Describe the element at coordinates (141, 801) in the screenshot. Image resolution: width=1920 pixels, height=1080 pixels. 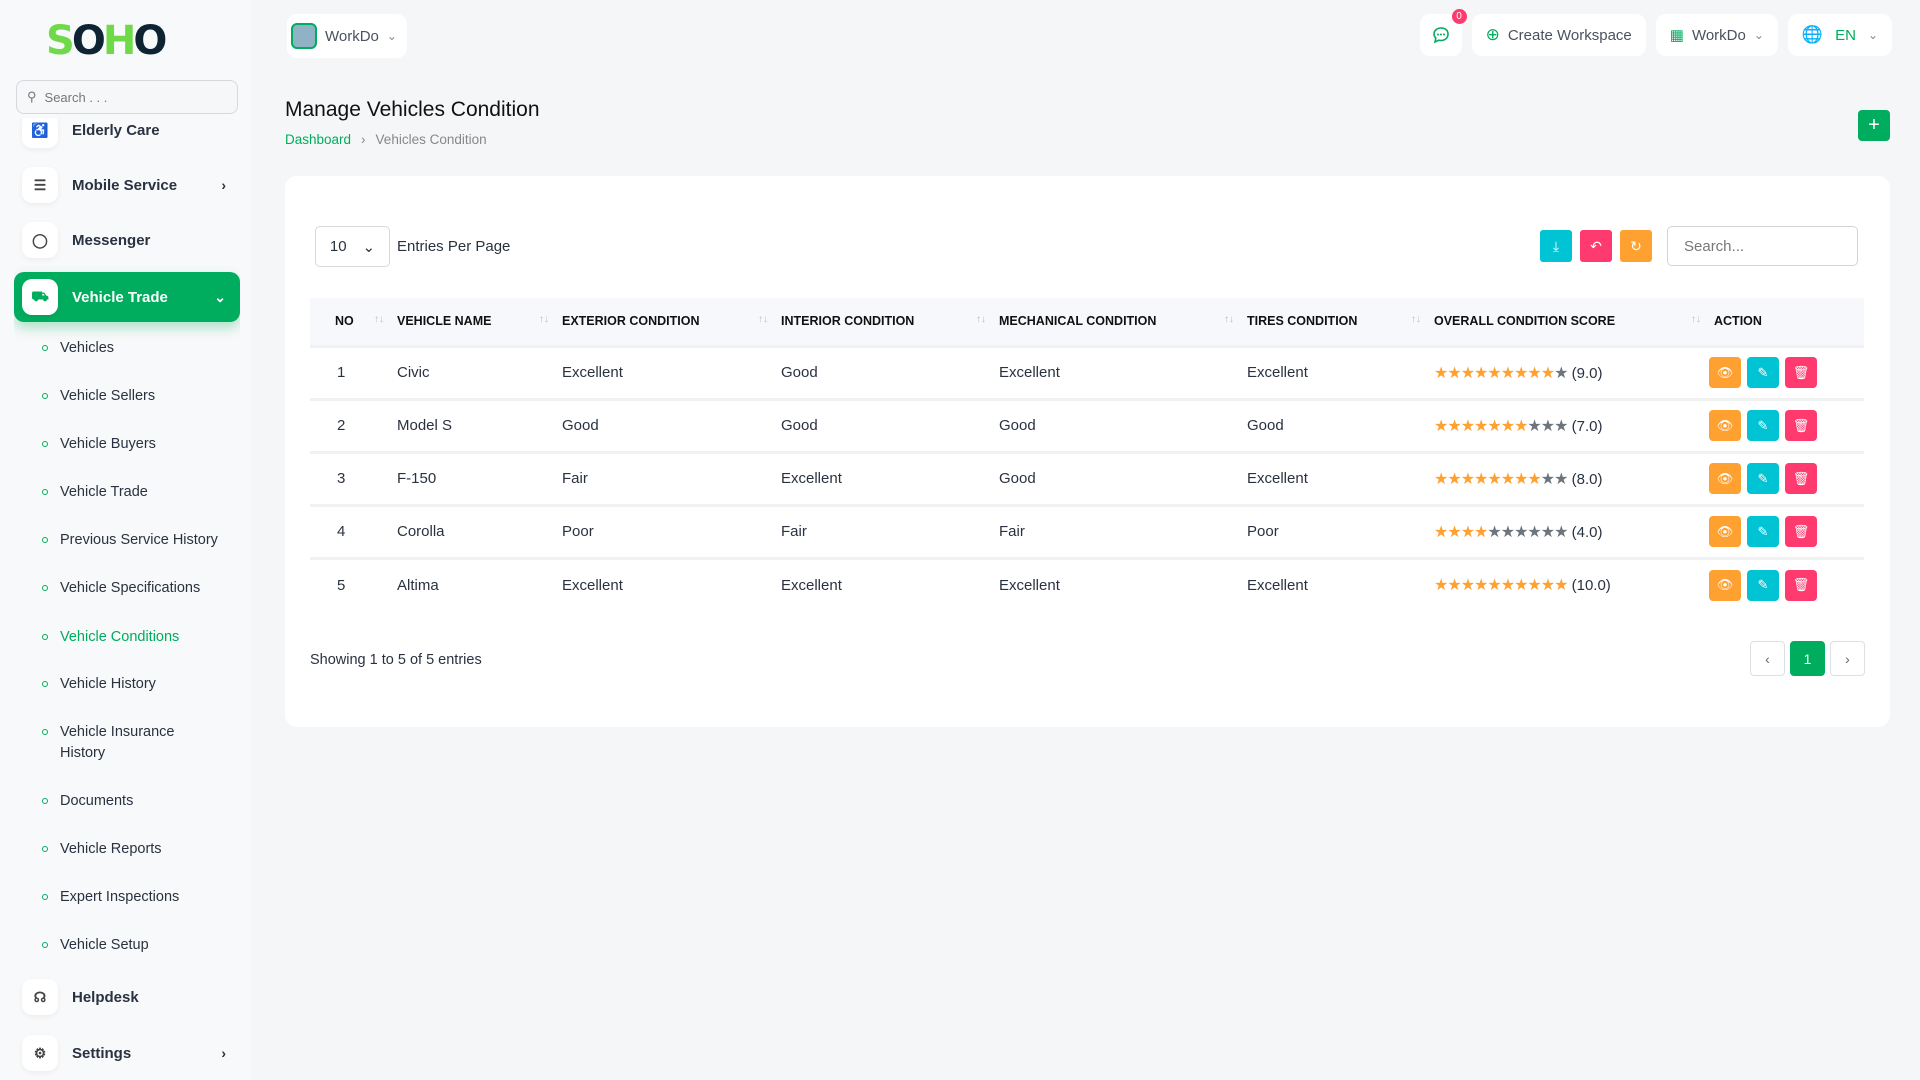
I see `subitem-documents: Documents` at that location.